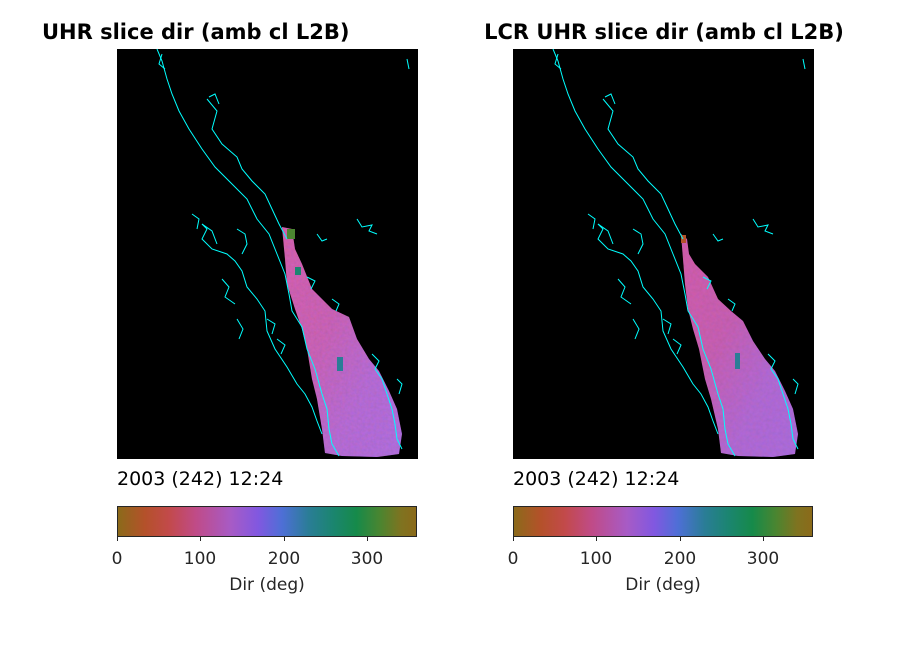  Describe the element at coordinates (200, 479) in the screenshot. I see `left-date-label: 2003 (242) 12:24` at that location.